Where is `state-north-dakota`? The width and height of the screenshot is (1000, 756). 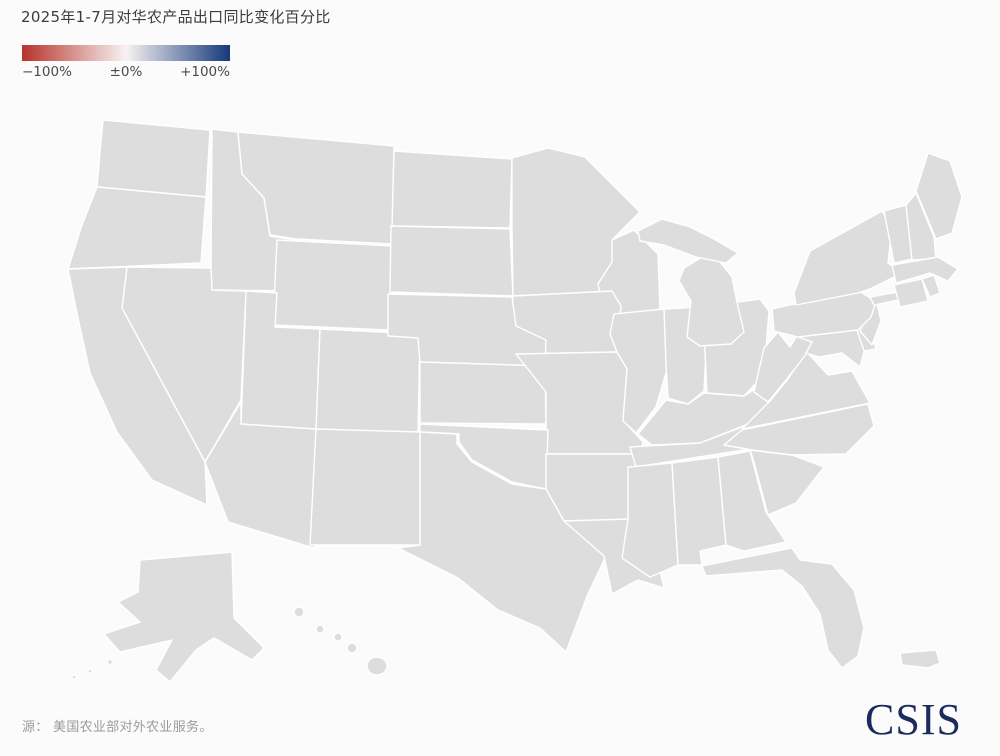 state-north-dakota is located at coordinates (452, 189).